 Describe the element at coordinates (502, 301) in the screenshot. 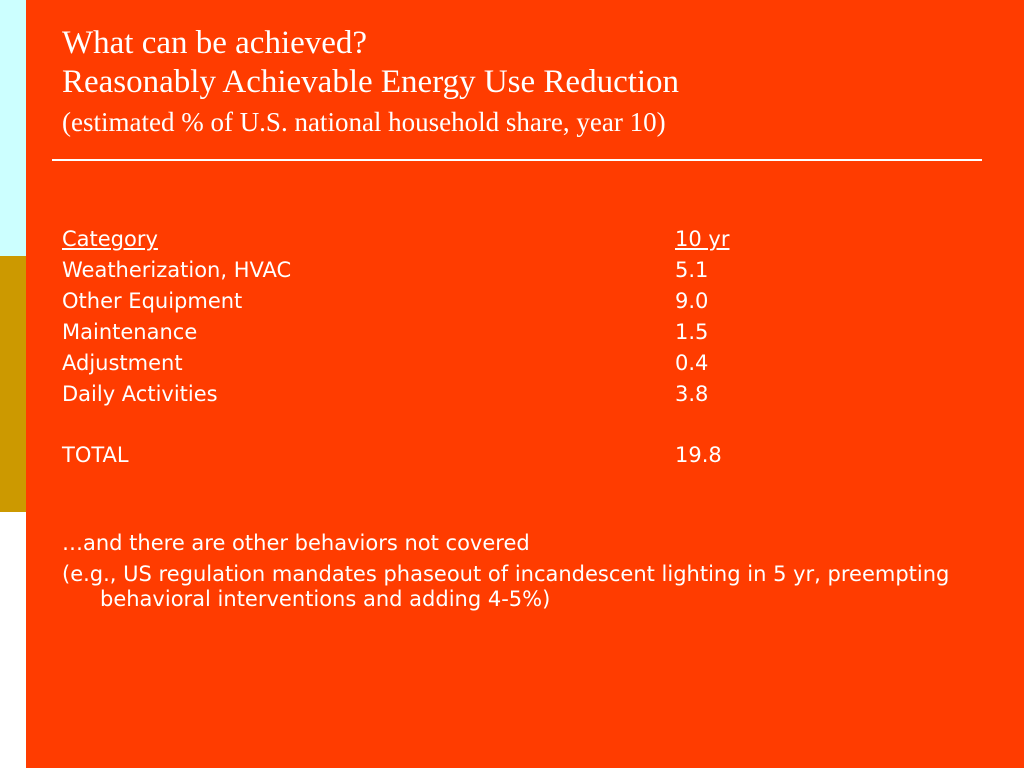

I see `table-row: Other Equipment 9.0` at that location.